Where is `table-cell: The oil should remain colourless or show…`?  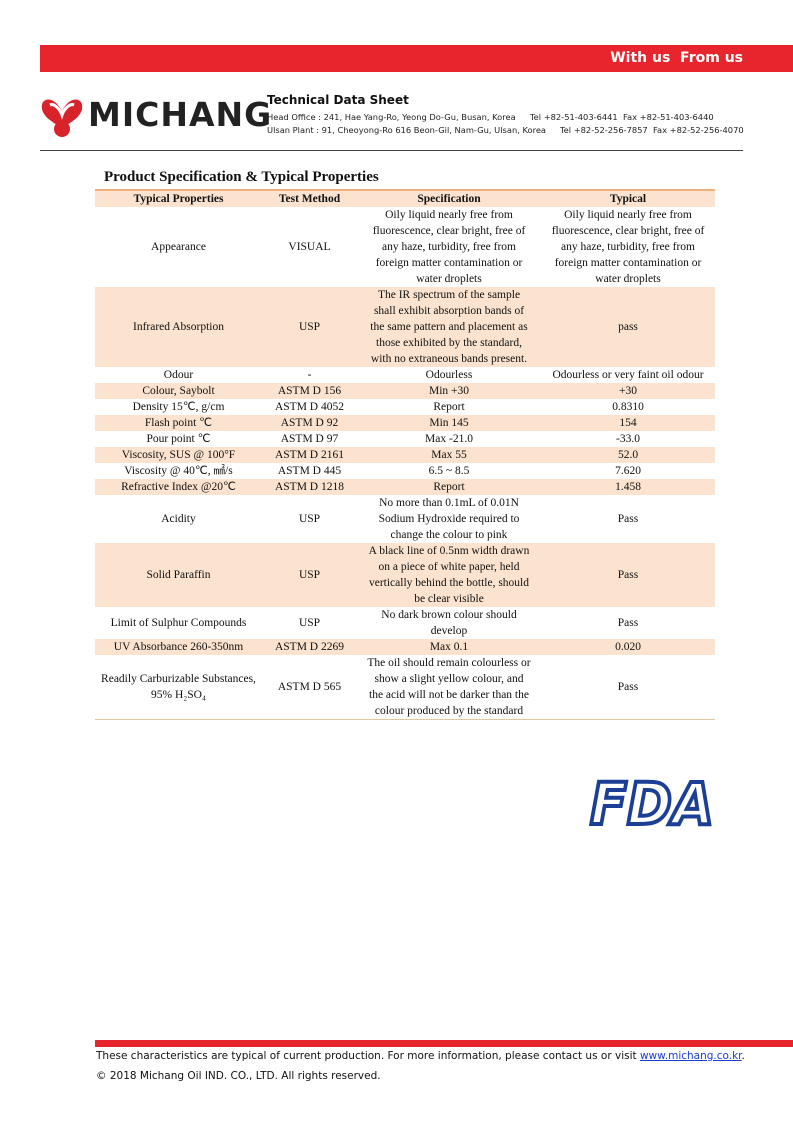 table-cell: The oil should remain colourless or show… is located at coordinates (449, 687).